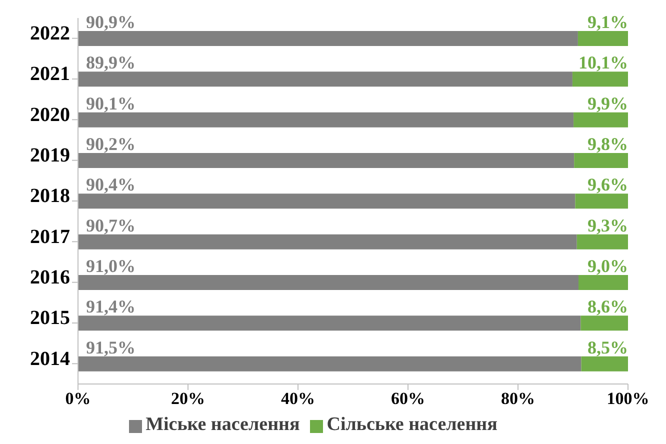 This screenshot has height=444, width=666. Describe the element at coordinates (50, 33) in the screenshot. I see `y-tick-label: 2022` at that location.